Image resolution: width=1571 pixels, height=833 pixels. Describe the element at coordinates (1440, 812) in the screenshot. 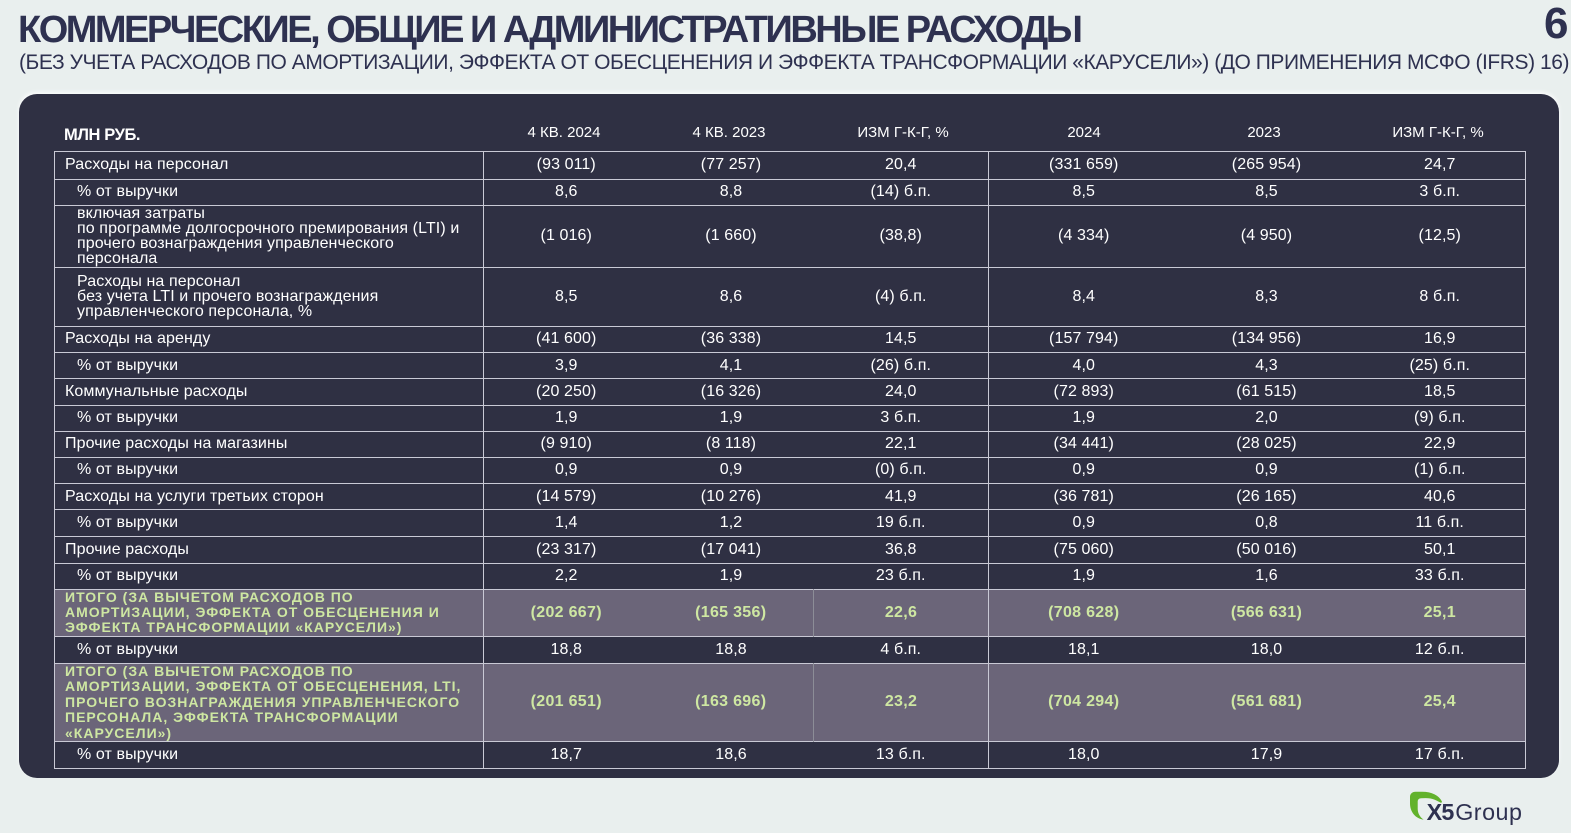

I see `svg-text: X5` at that location.